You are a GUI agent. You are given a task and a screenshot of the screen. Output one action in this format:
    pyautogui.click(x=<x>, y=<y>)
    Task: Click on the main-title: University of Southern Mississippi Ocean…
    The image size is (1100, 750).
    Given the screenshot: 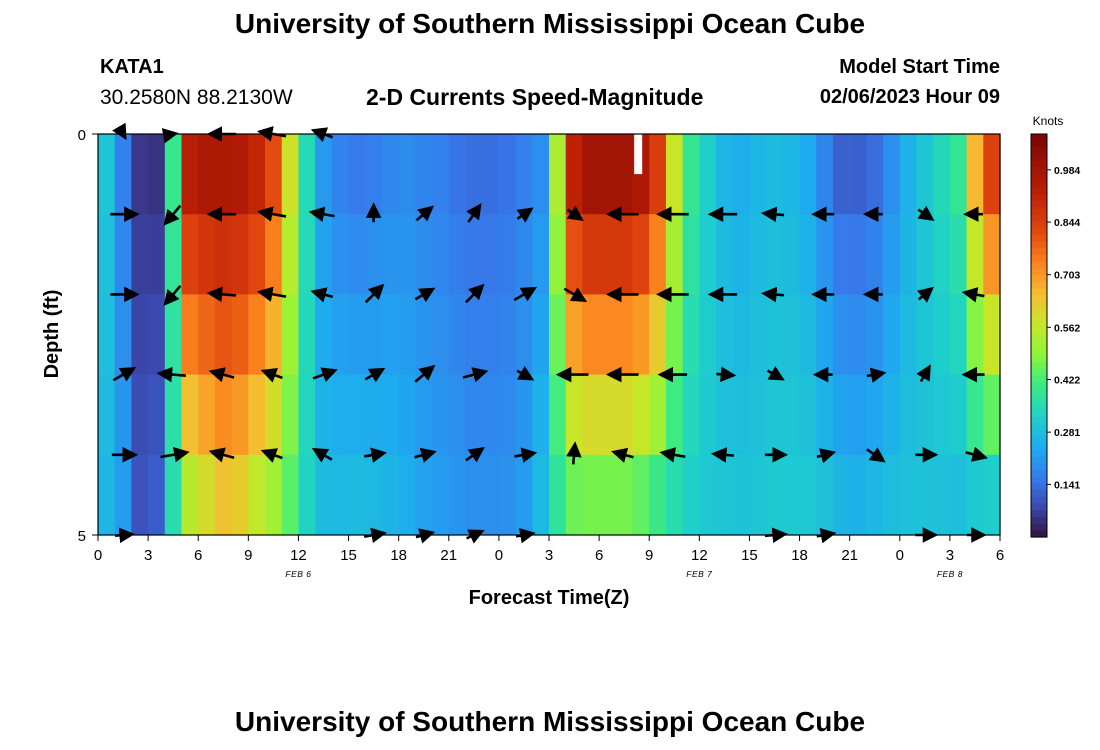 What is the action you would take?
    pyautogui.click(x=550, y=23)
    